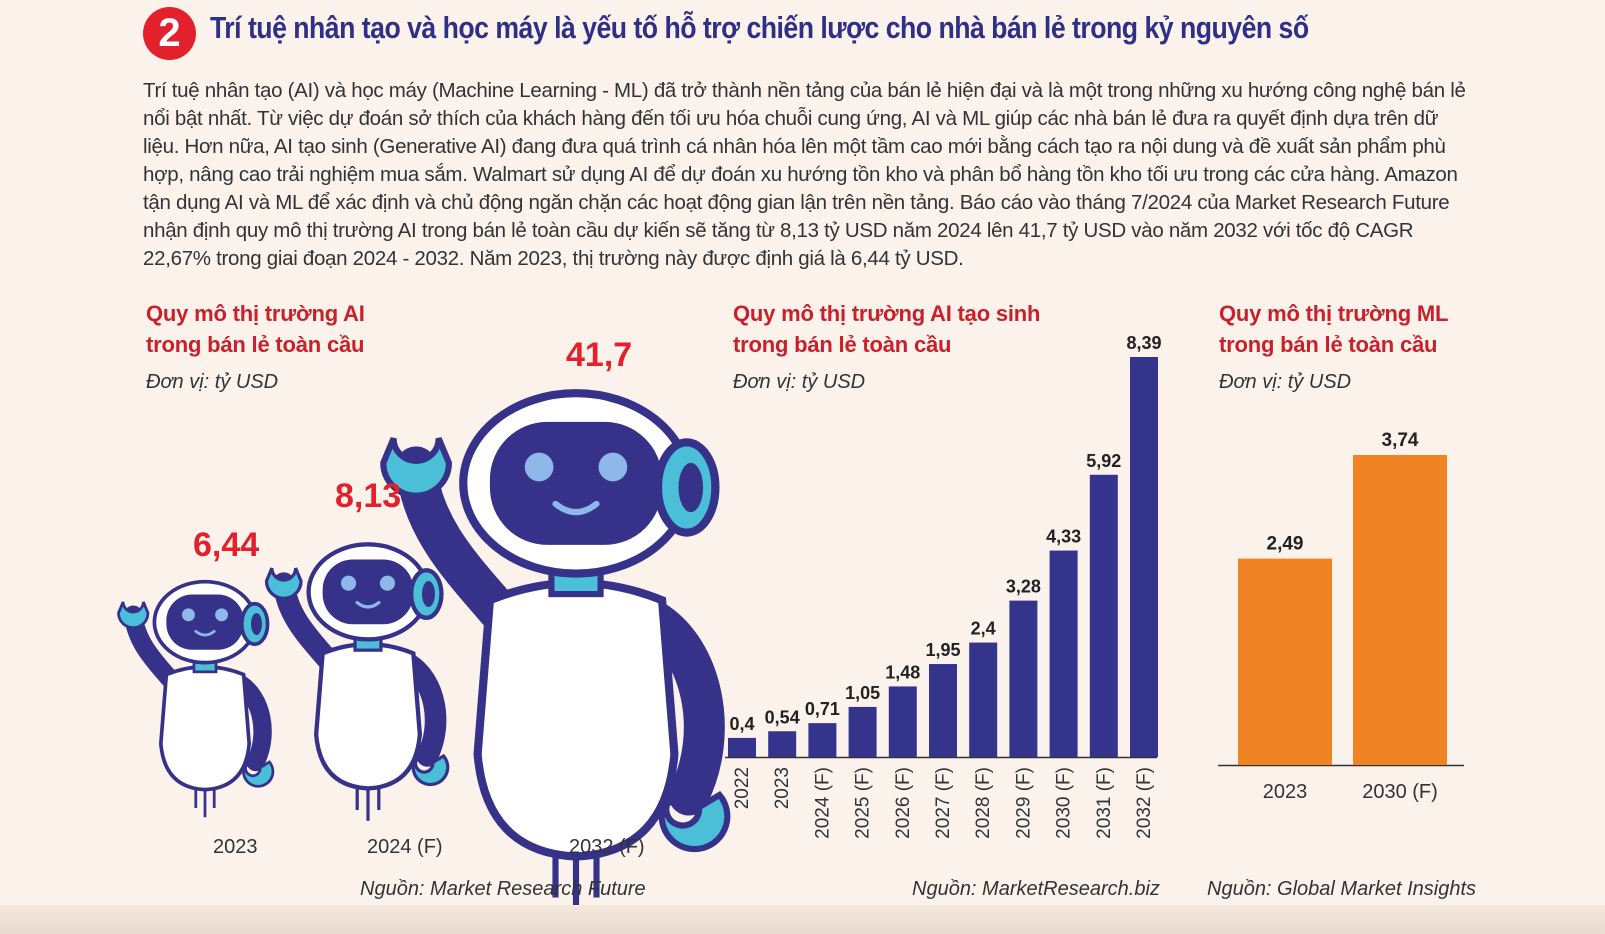 This screenshot has width=1605, height=934. What do you see at coordinates (822, 709) in the screenshot?
I see `chart2-value-label-2: 0,71` at bounding box center [822, 709].